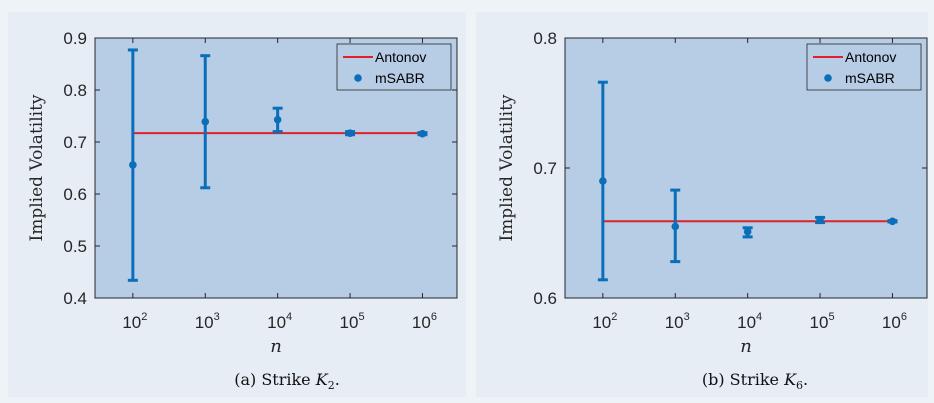  I want to click on subfigure-caption: (b) Strike K6., so click(755, 381).